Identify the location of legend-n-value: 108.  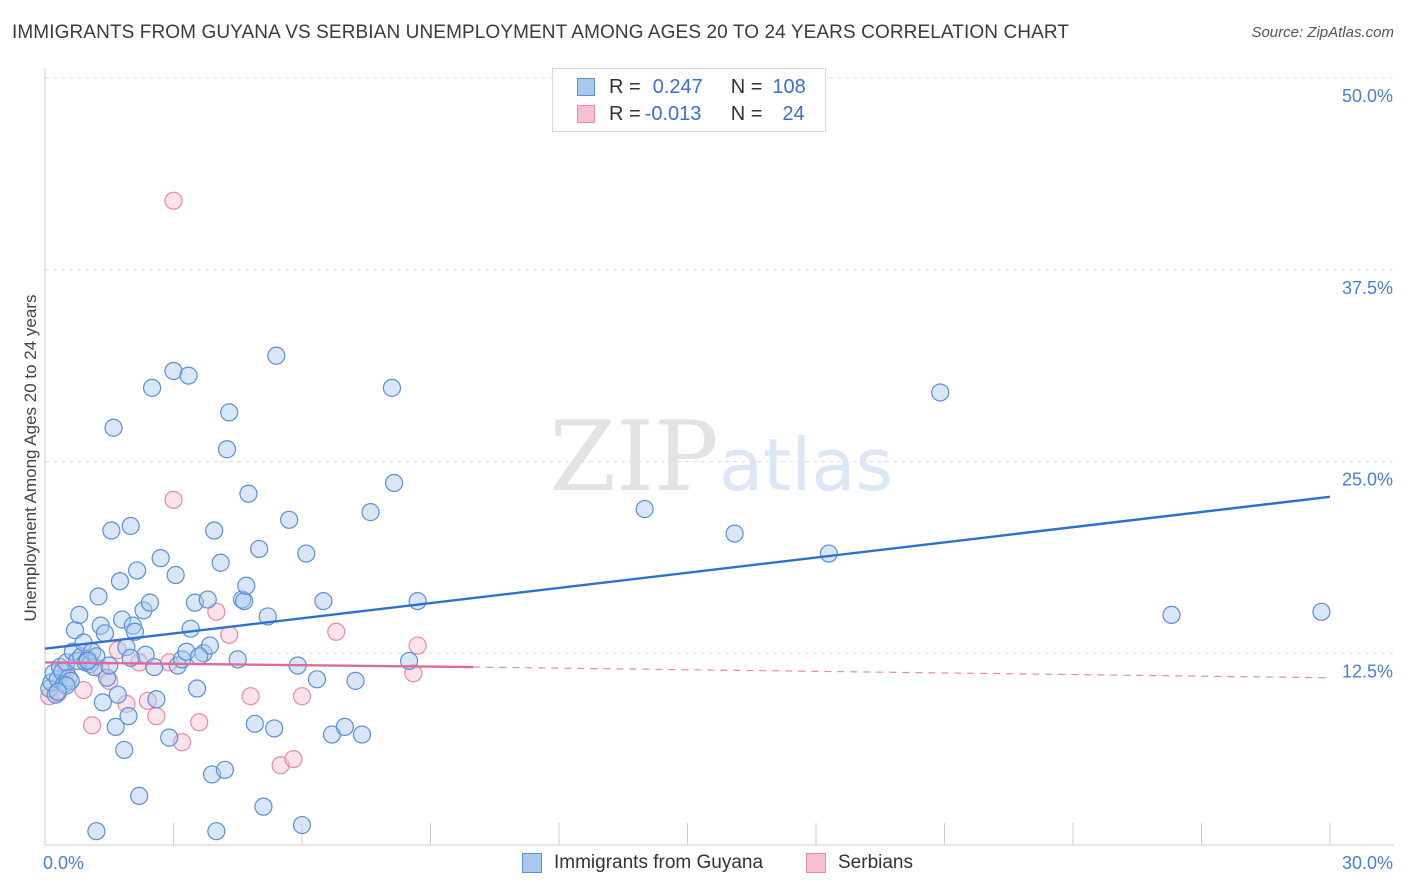
(789, 86).